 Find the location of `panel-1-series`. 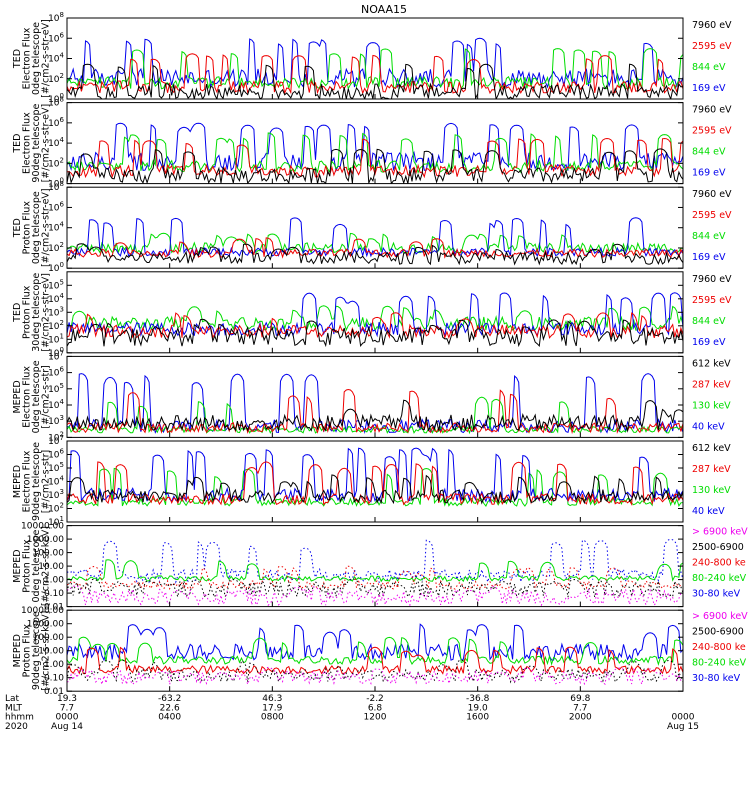

panel-1-series is located at coordinates (375, 68).